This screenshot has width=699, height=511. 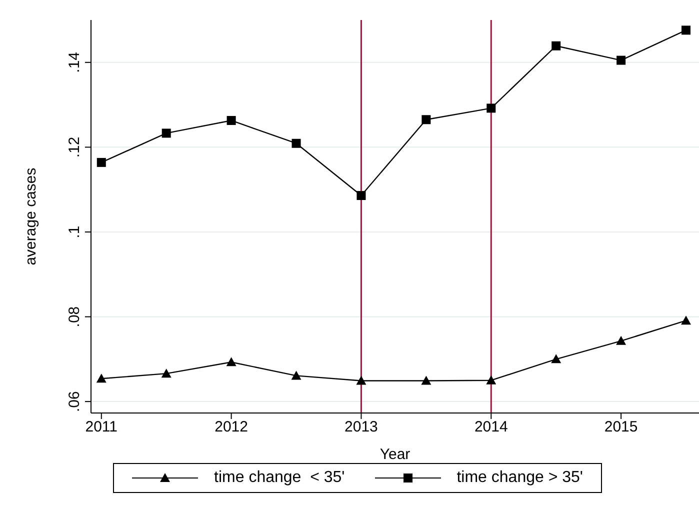 What do you see at coordinates (74, 232) in the screenshot?
I see `y-tick-label: .1` at bounding box center [74, 232].